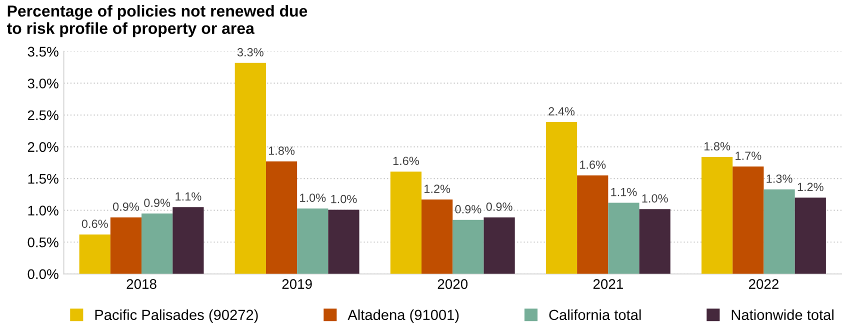  I want to click on legend-label: California total, so click(595, 314).